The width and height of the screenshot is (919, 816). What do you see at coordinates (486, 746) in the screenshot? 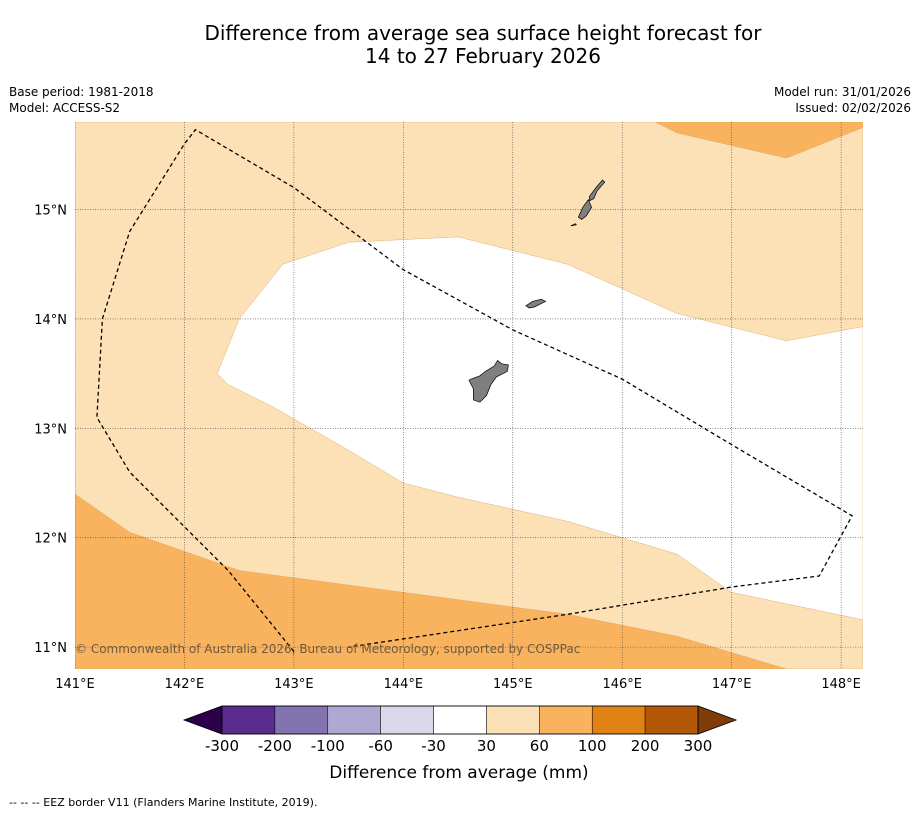
I see `colorbar-tick-label: 30` at bounding box center [486, 746].